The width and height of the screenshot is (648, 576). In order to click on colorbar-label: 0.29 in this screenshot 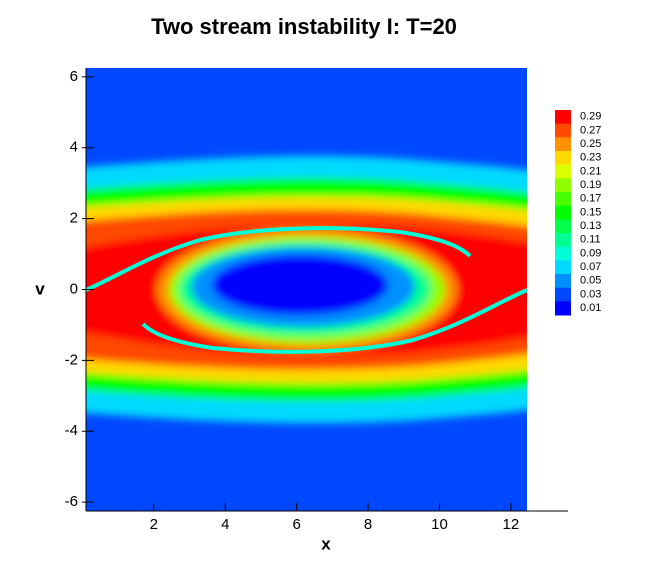, I will do `click(590, 117)`.